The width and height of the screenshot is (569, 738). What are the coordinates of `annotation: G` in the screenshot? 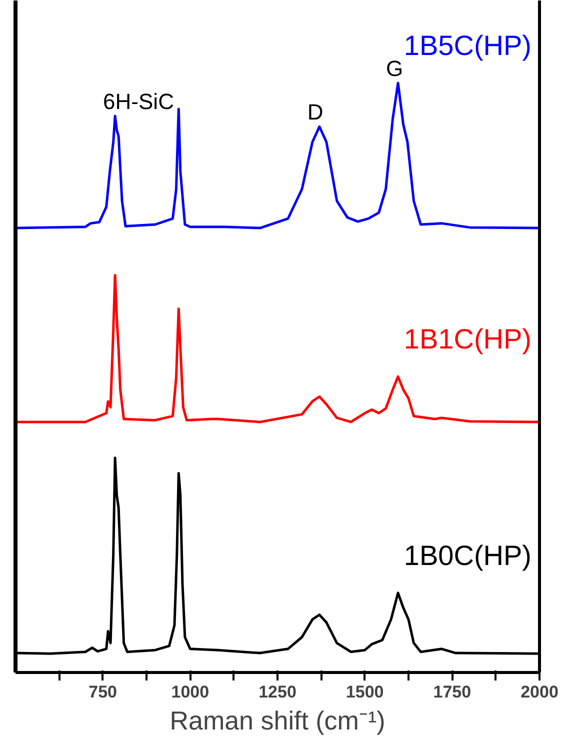 It's located at (395, 69).